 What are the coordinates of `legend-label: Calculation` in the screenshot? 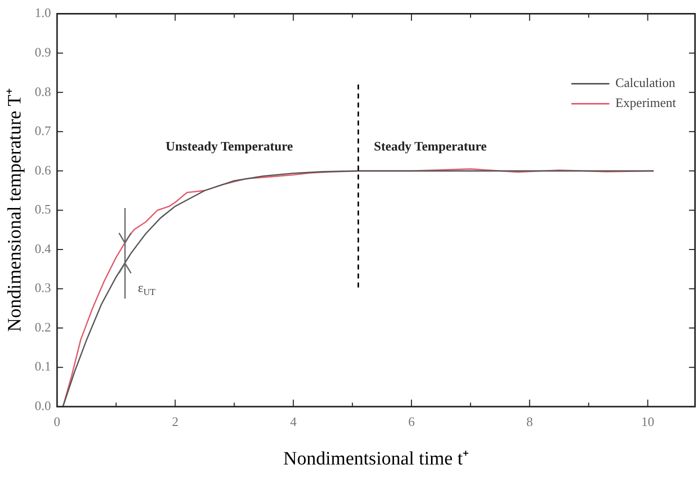 It's located at (645, 82).